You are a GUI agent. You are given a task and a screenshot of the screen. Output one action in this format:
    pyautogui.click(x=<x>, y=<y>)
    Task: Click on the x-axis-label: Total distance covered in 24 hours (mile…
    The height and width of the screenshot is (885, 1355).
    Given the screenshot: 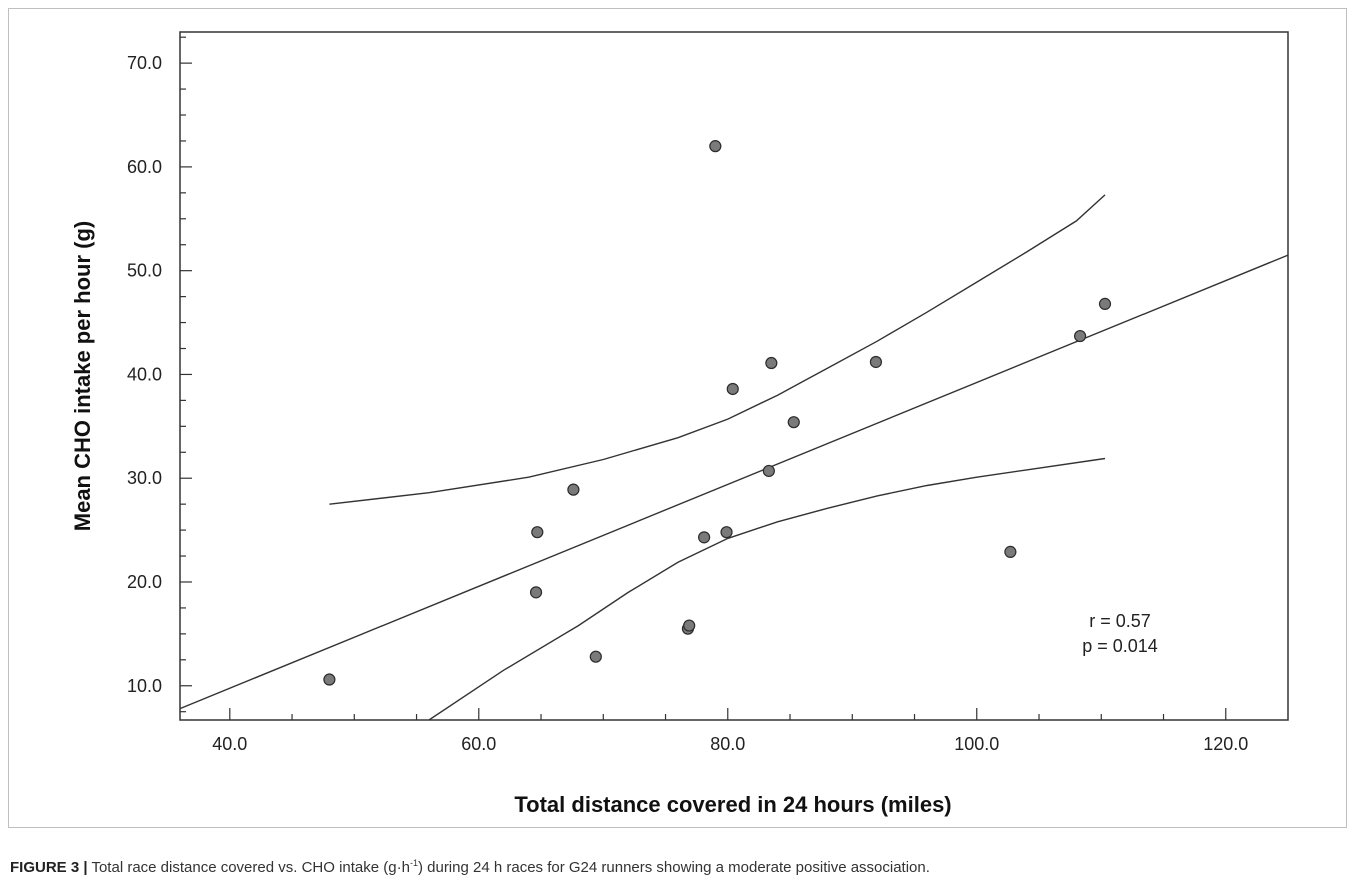 What is the action you would take?
    pyautogui.click(x=732, y=804)
    